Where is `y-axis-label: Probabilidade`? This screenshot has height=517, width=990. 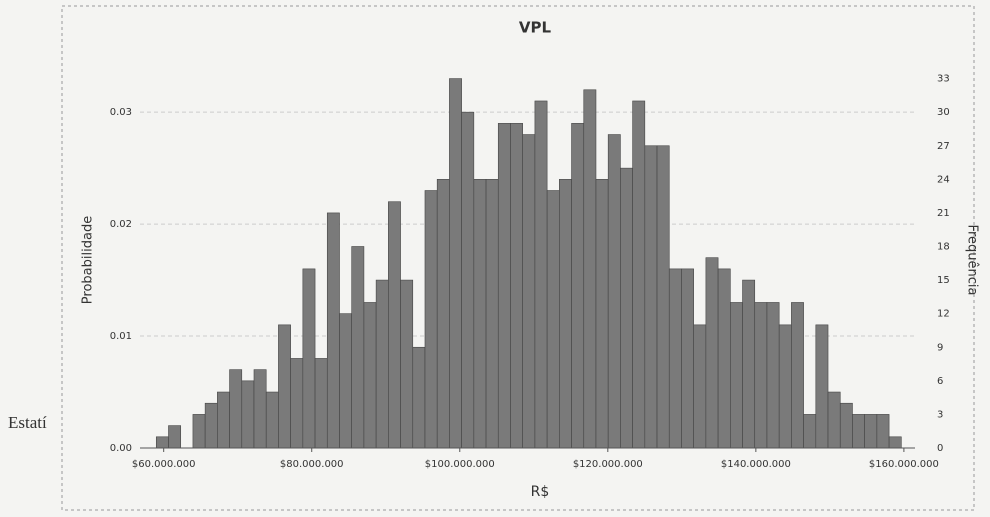
y-axis-label: Probabilidade is located at coordinates (88, 260).